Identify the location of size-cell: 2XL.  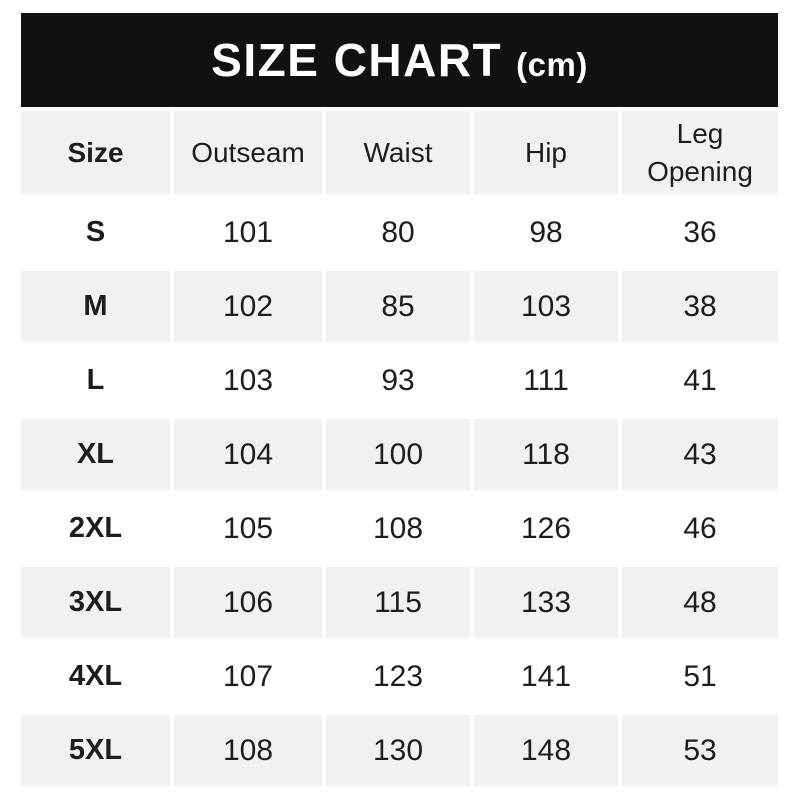
(95, 528).